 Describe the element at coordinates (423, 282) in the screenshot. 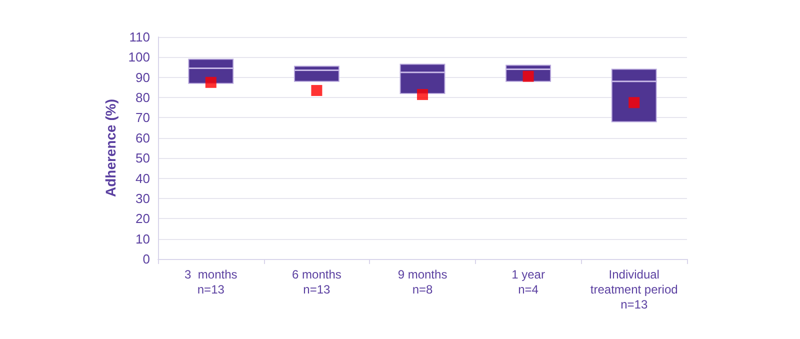

I see `x-tick-label: 9 months n=8` at that location.